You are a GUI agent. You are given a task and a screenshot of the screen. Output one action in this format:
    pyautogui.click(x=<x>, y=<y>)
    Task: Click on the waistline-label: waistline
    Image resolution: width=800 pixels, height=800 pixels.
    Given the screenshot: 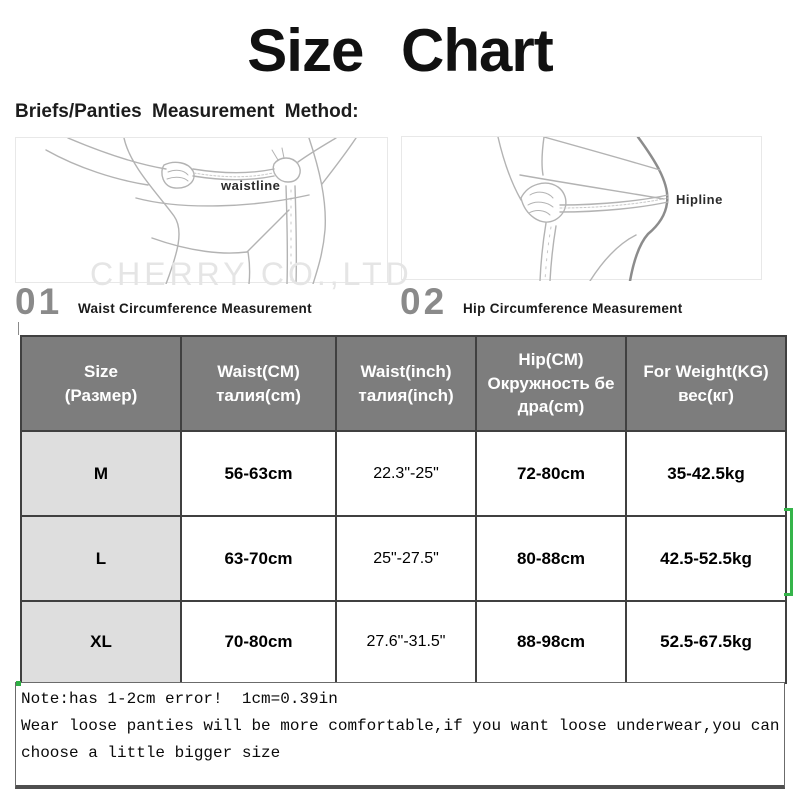 What is the action you would take?
    pyautogui.click(x=251, y=185)
    